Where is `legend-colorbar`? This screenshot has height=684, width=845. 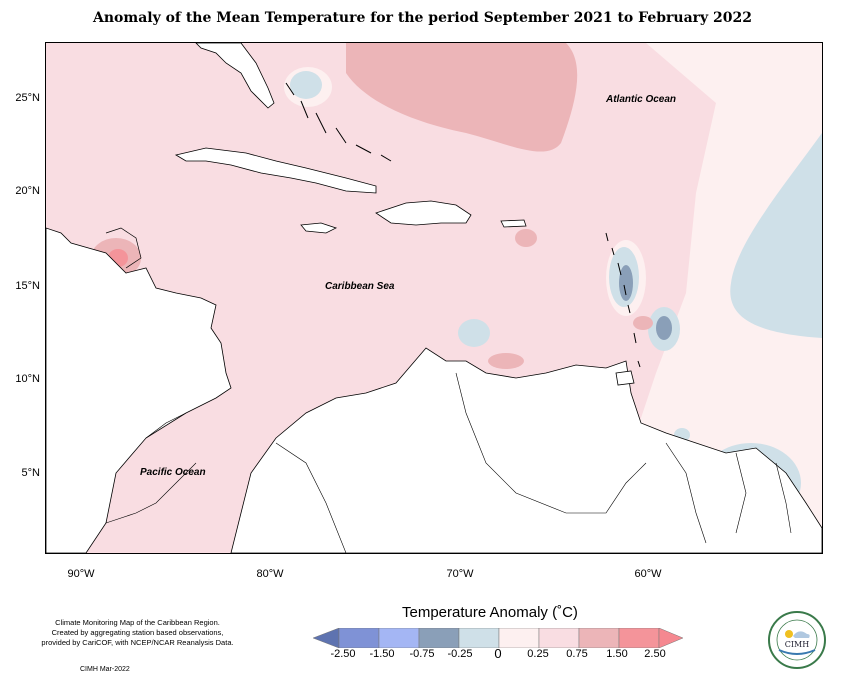
legend-colorbar is located at coordinates (498, 638).